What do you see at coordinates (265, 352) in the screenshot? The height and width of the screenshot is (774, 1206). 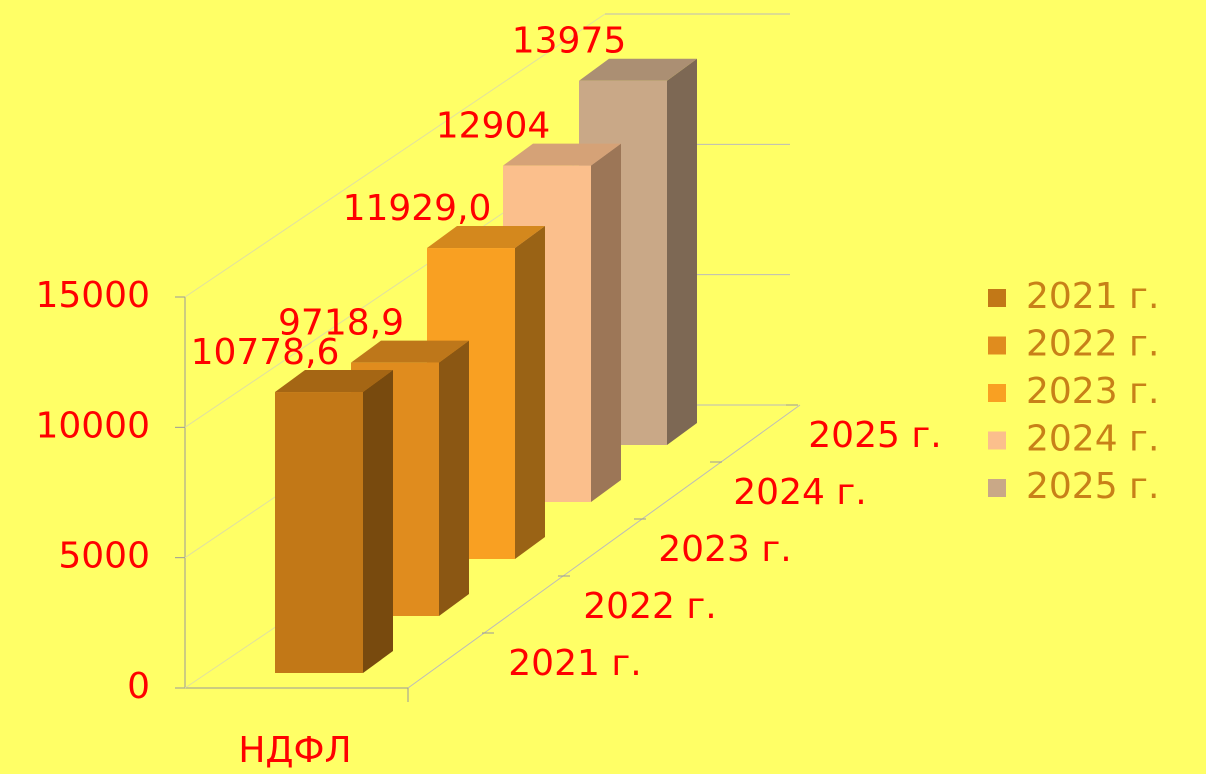 I see `value-label: 10778,6` at bounding box center [265, 352].